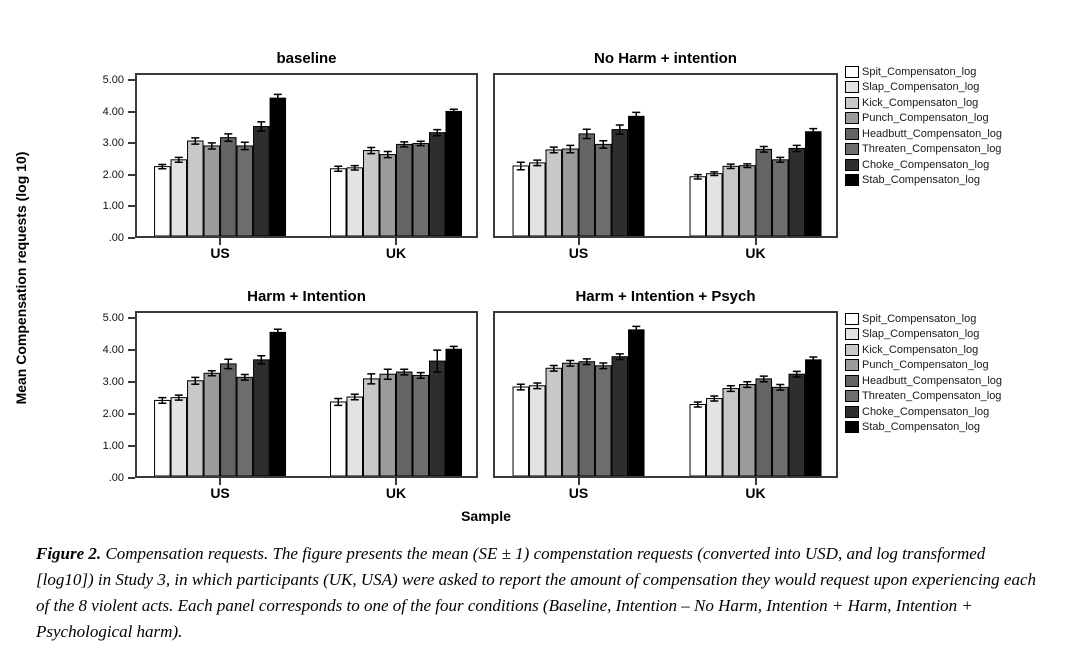  What do you see at coordinates (958, 381) in the screenshot?
I see `legend-item: Headbutt_Compensaton_log` at bounding box center [958, 381].